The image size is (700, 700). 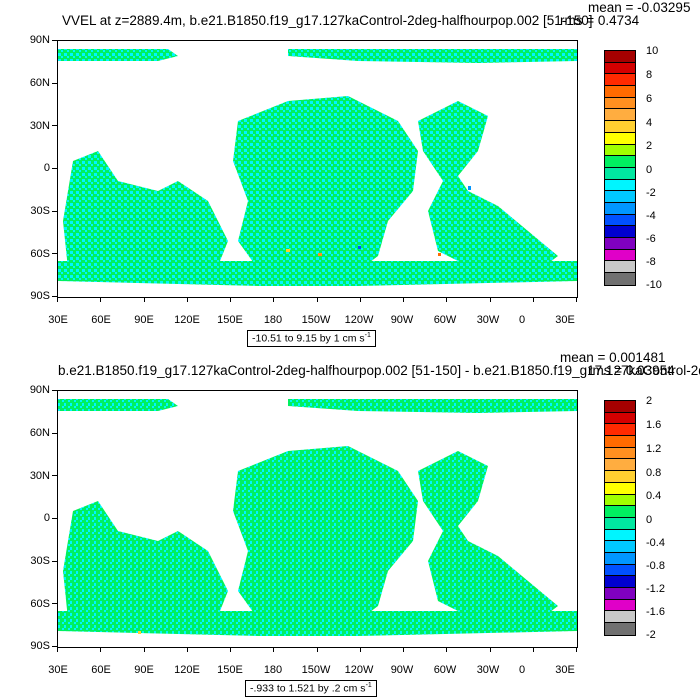 What do you see at coordinates (654, 496) in the screenshot?
I see `colorbar-label: 0.4` at bounding box center [654, 496].